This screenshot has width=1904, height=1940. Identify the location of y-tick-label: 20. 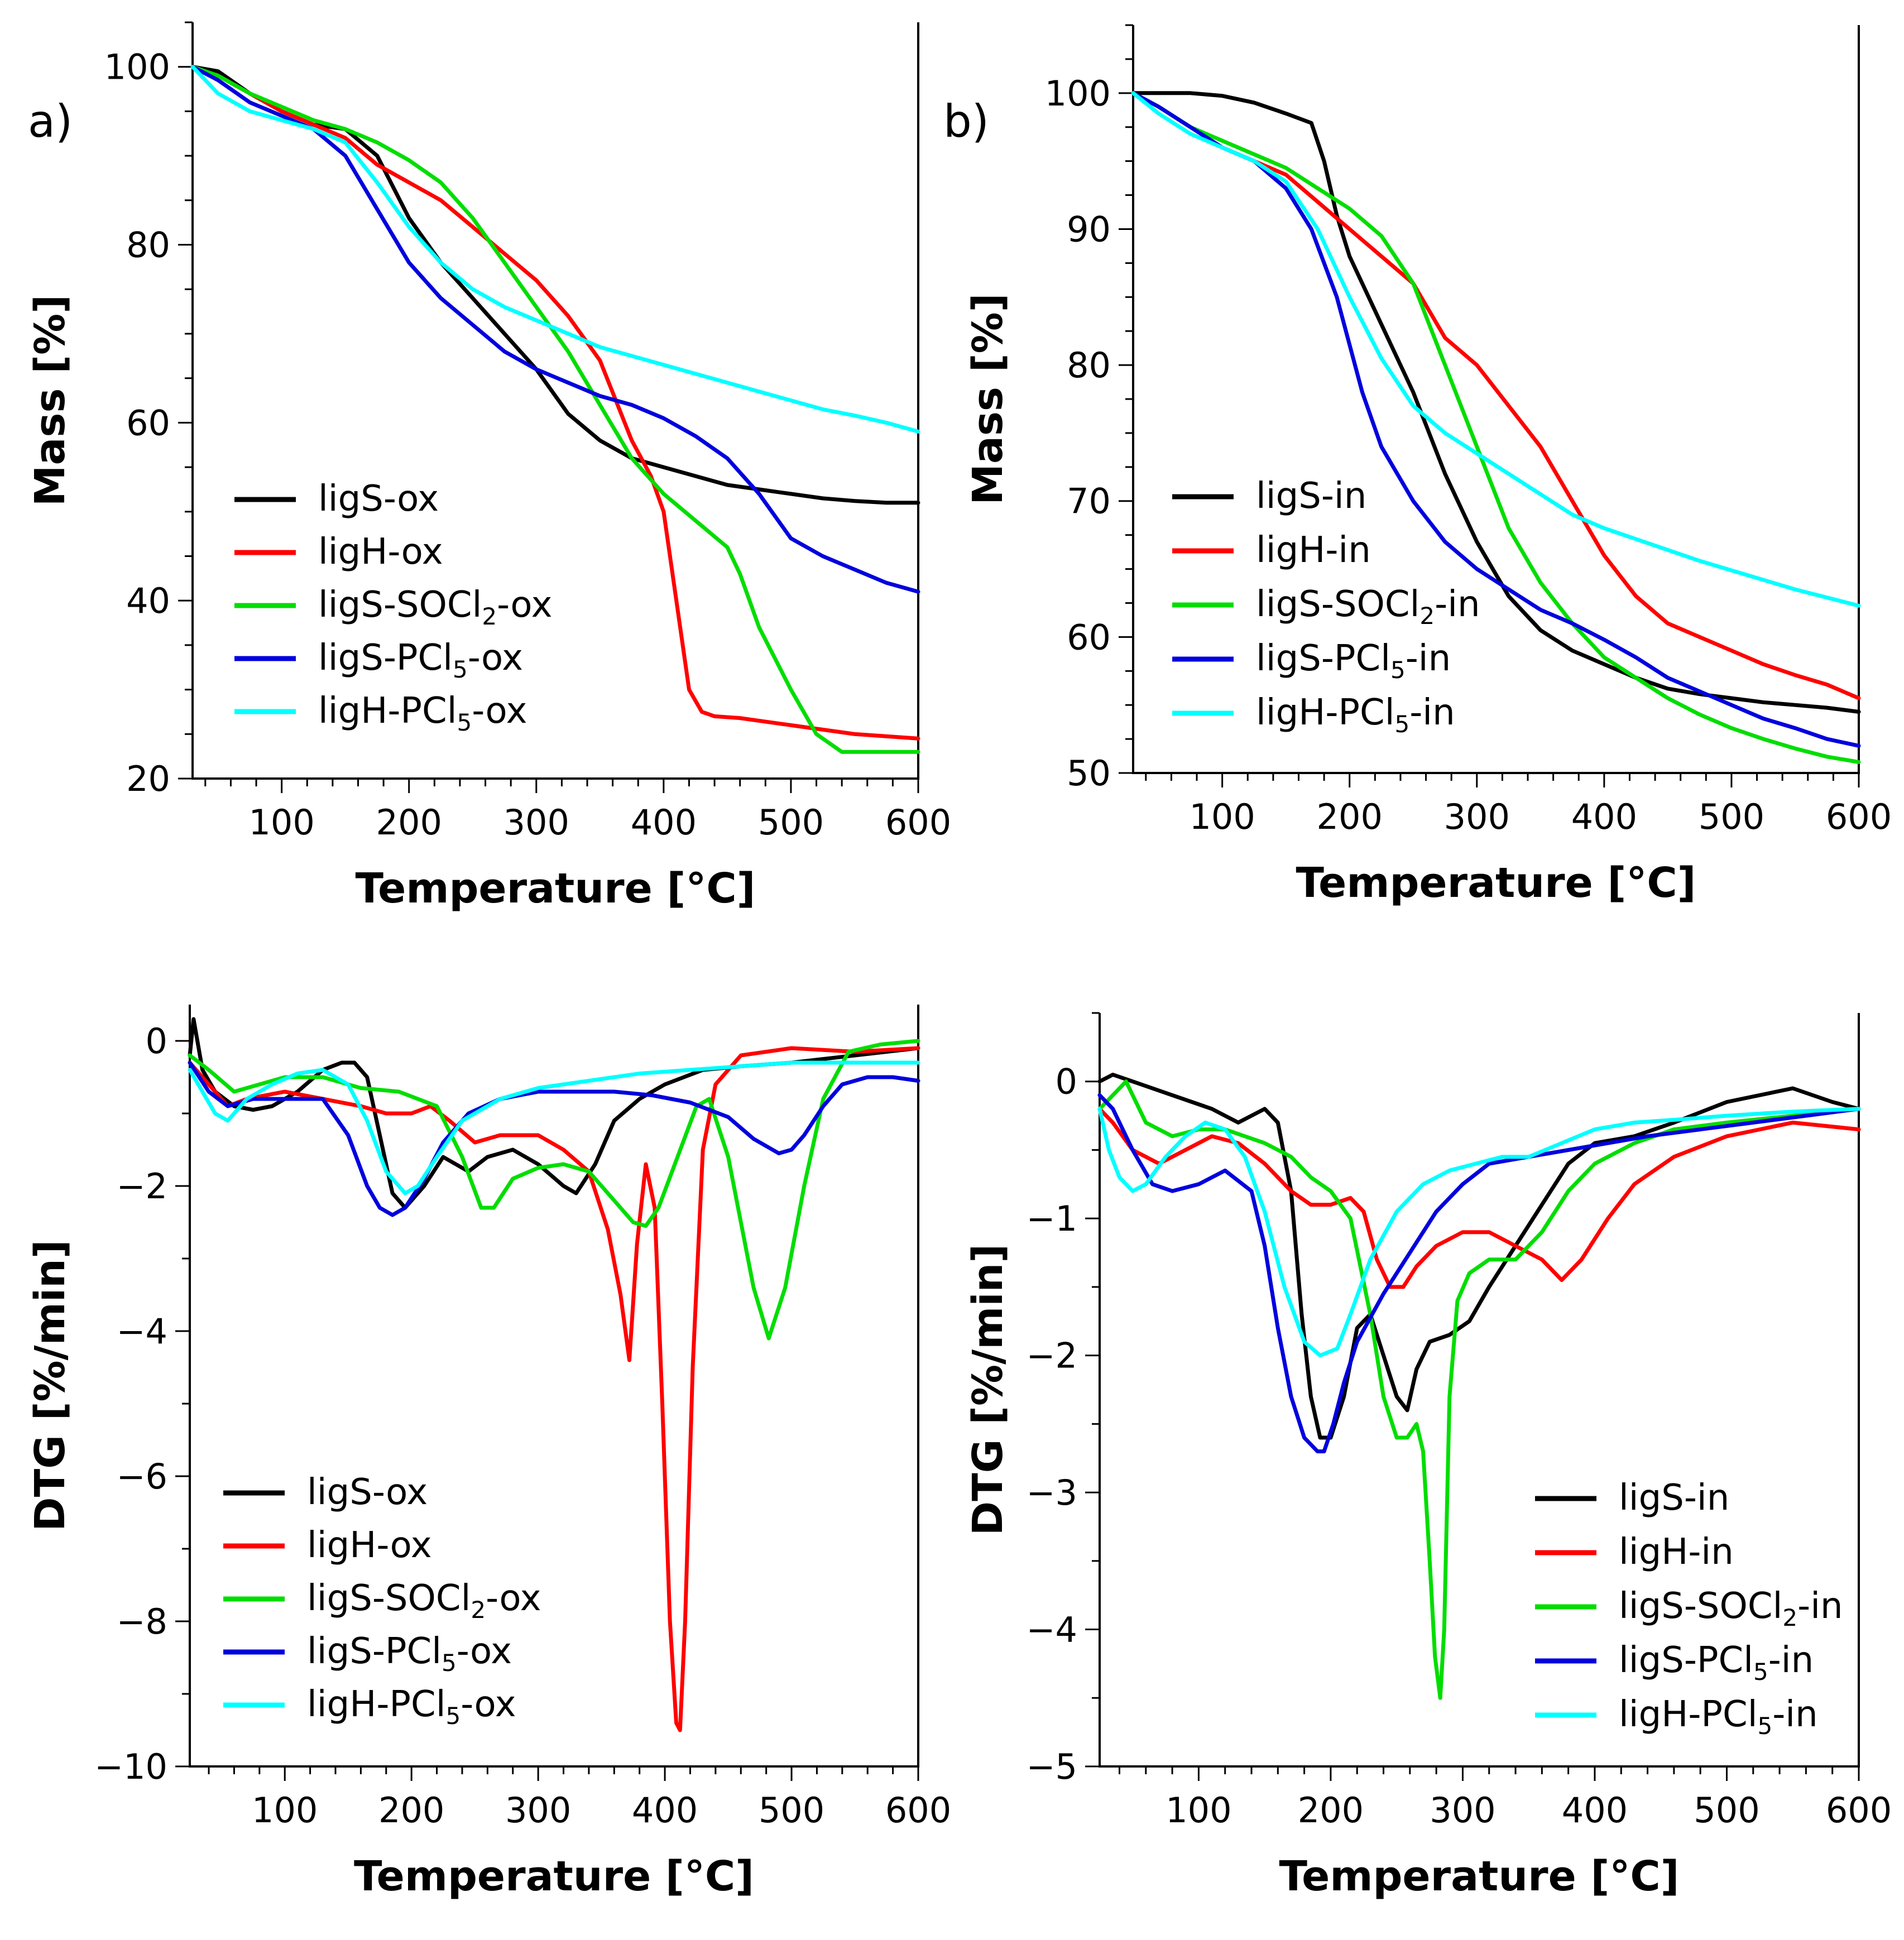
(148, 779).